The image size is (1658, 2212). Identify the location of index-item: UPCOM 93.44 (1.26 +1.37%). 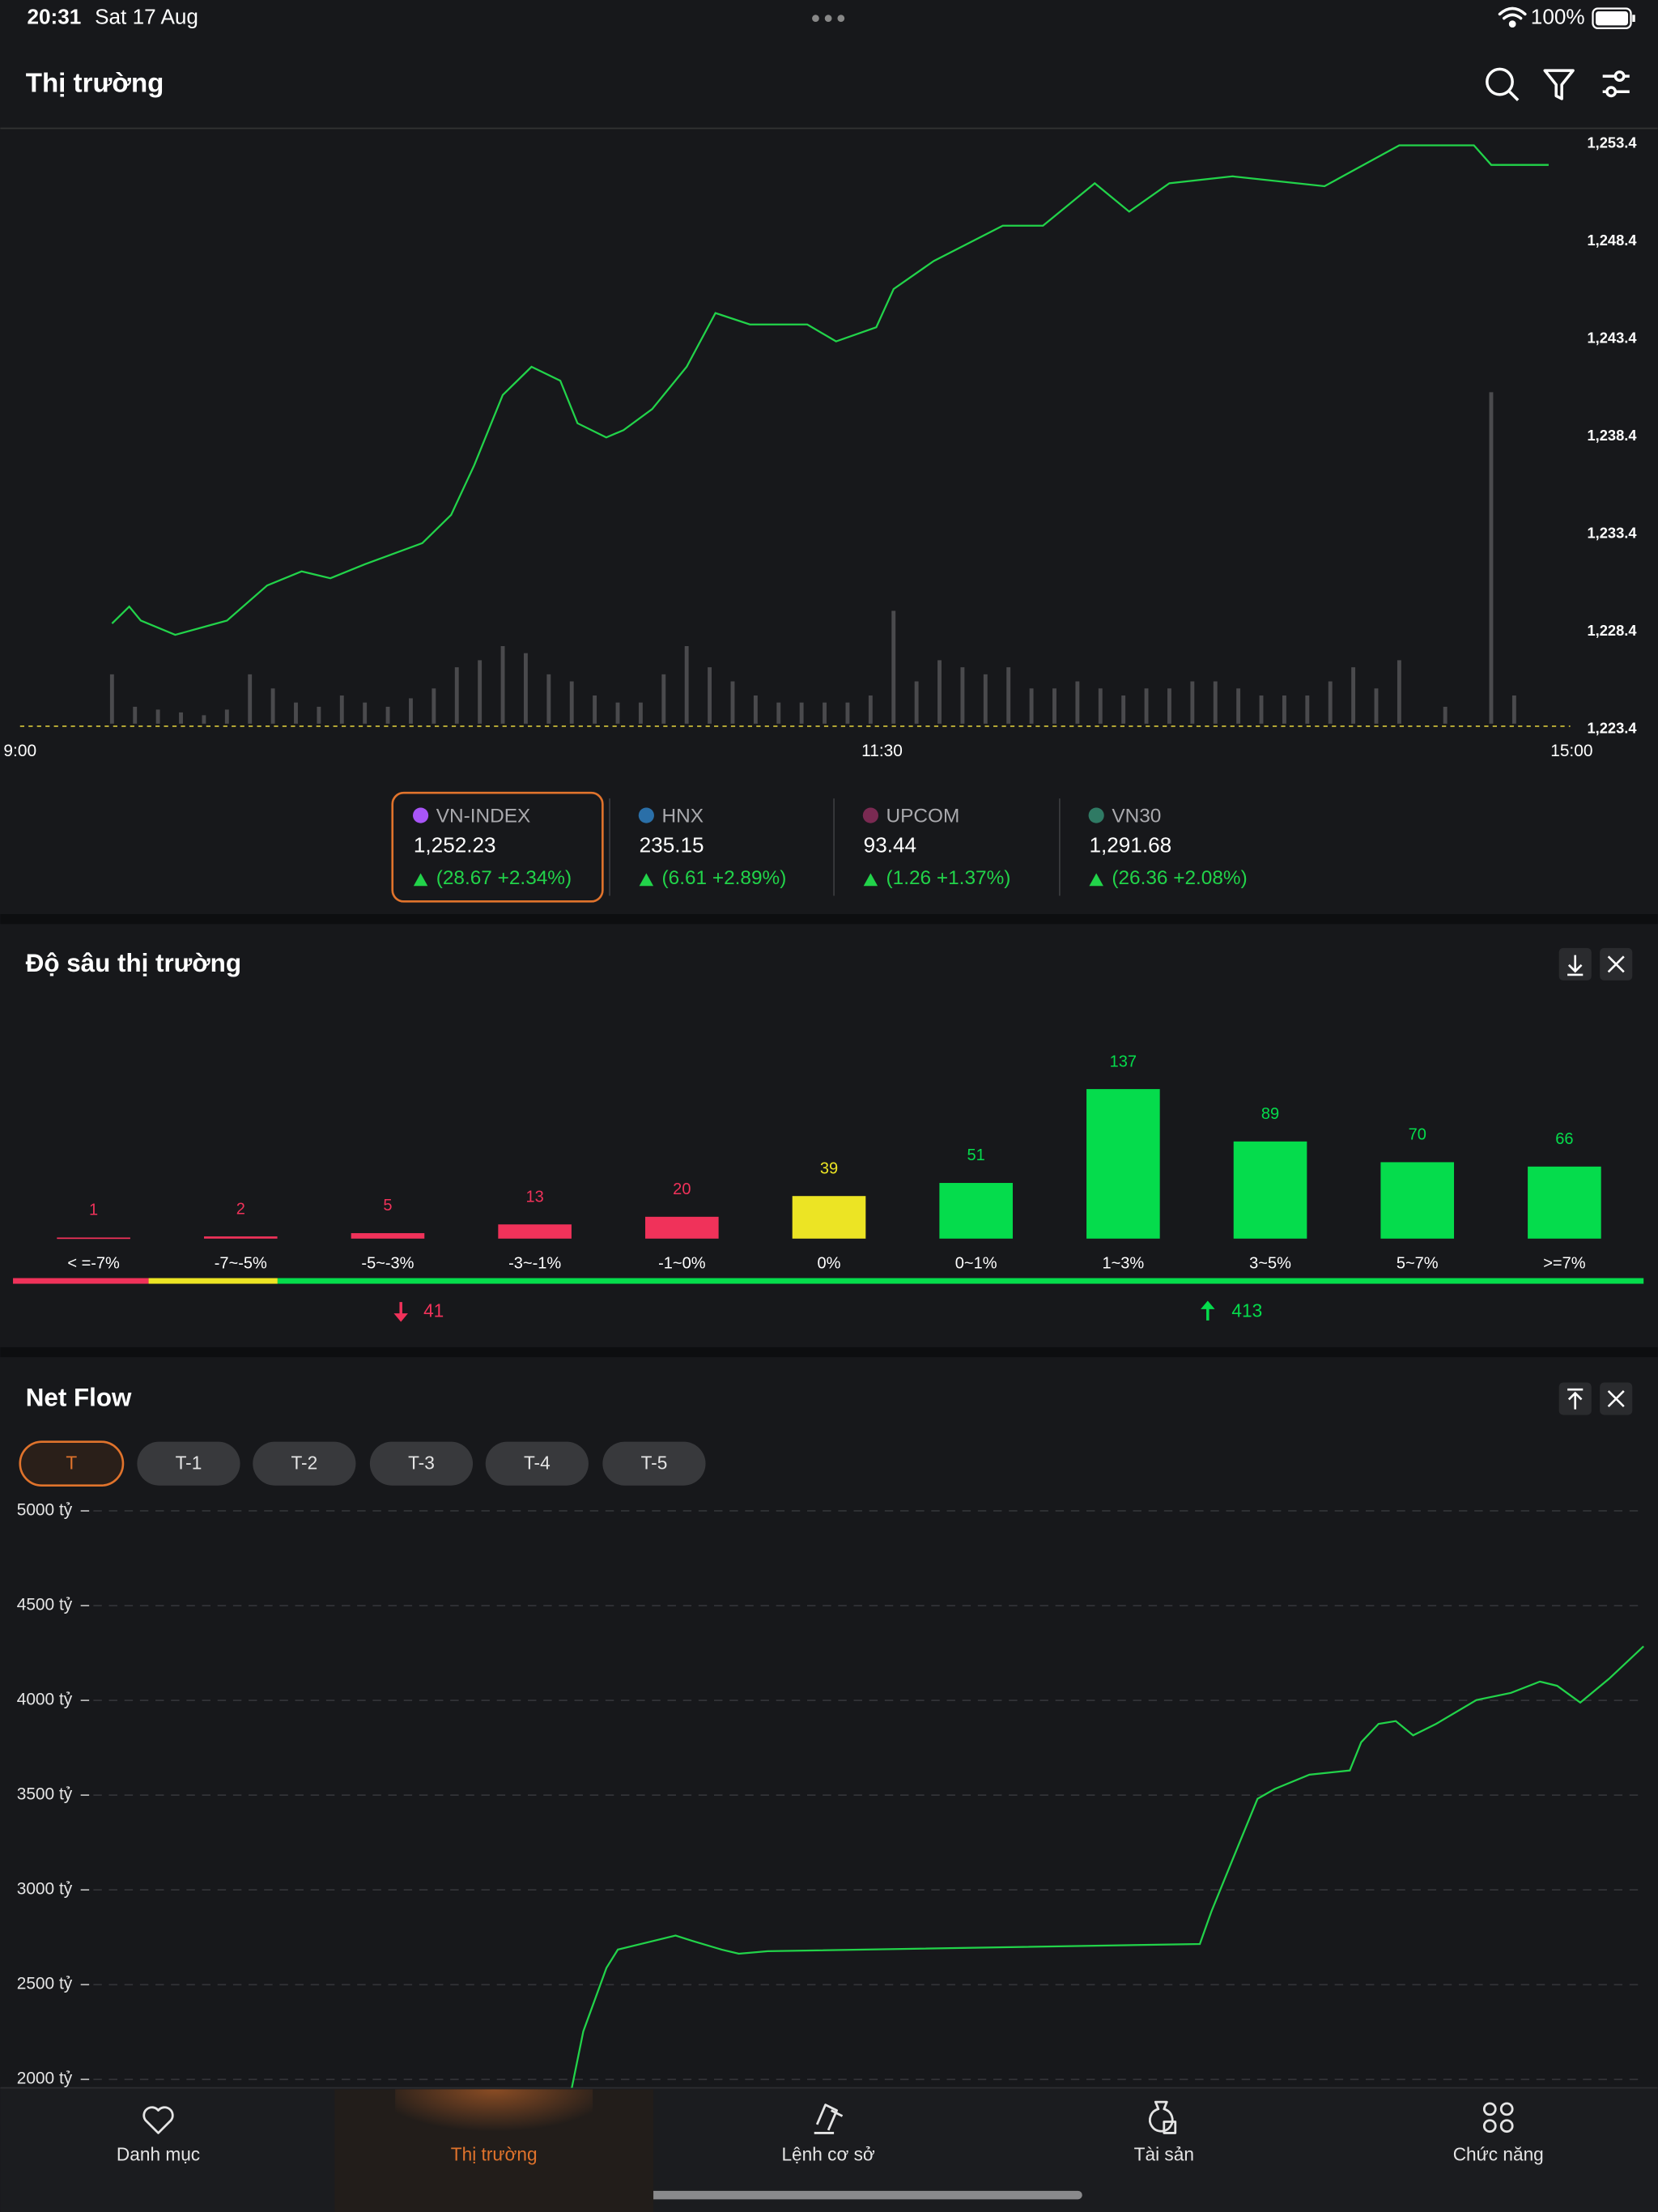
(922, 847).